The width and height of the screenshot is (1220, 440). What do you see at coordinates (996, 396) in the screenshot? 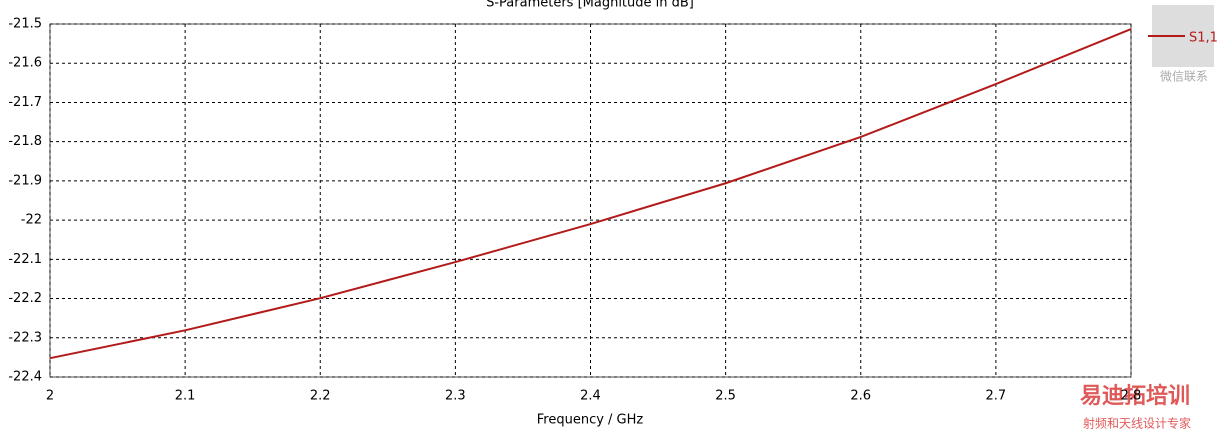
I see `x-tick-label: 2.7` at bounding box center [996, 396].